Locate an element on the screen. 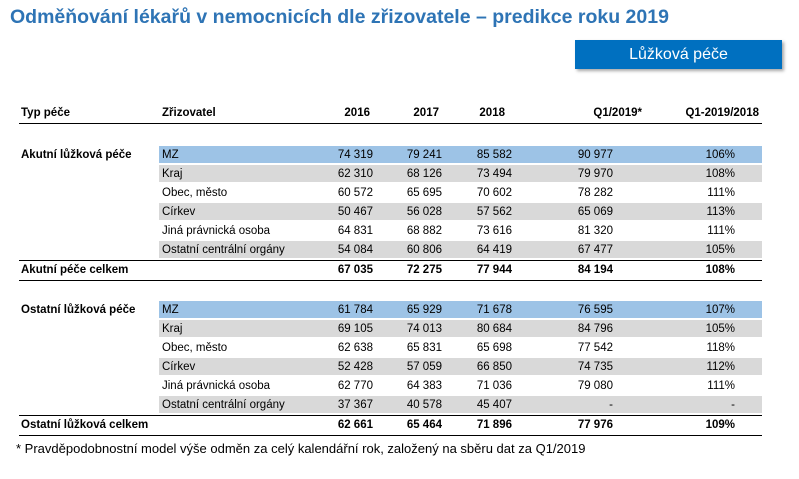 The width and height of the screenshot is (799, 479). header-typ: Typ péče is located at coordinates (45, 113).